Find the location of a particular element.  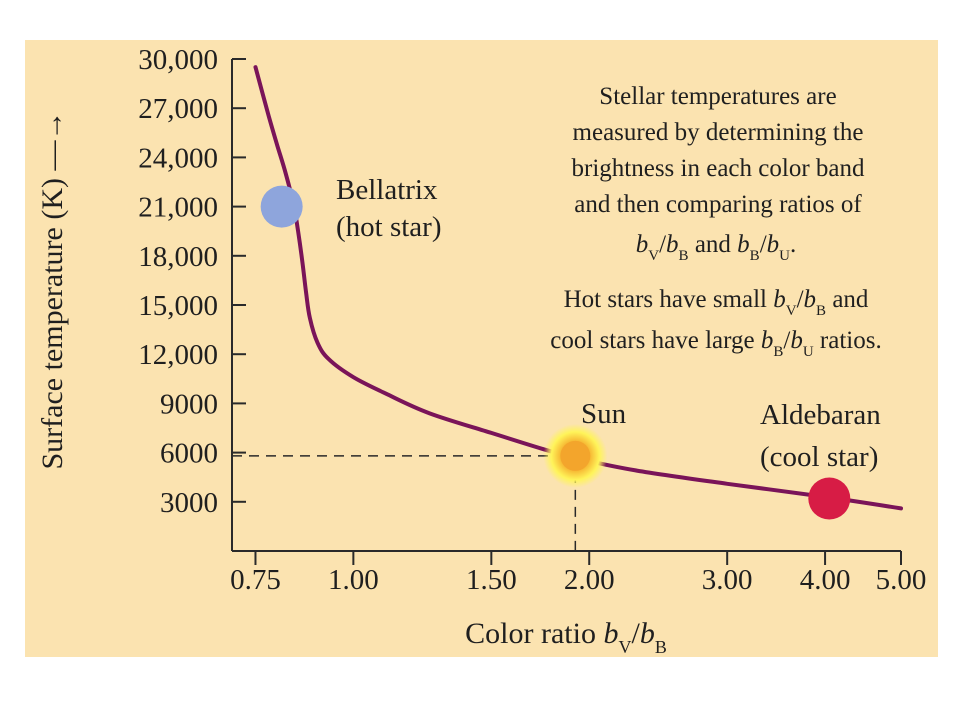

note-line-2: measured by determining the is located at coordinates (718, 132).